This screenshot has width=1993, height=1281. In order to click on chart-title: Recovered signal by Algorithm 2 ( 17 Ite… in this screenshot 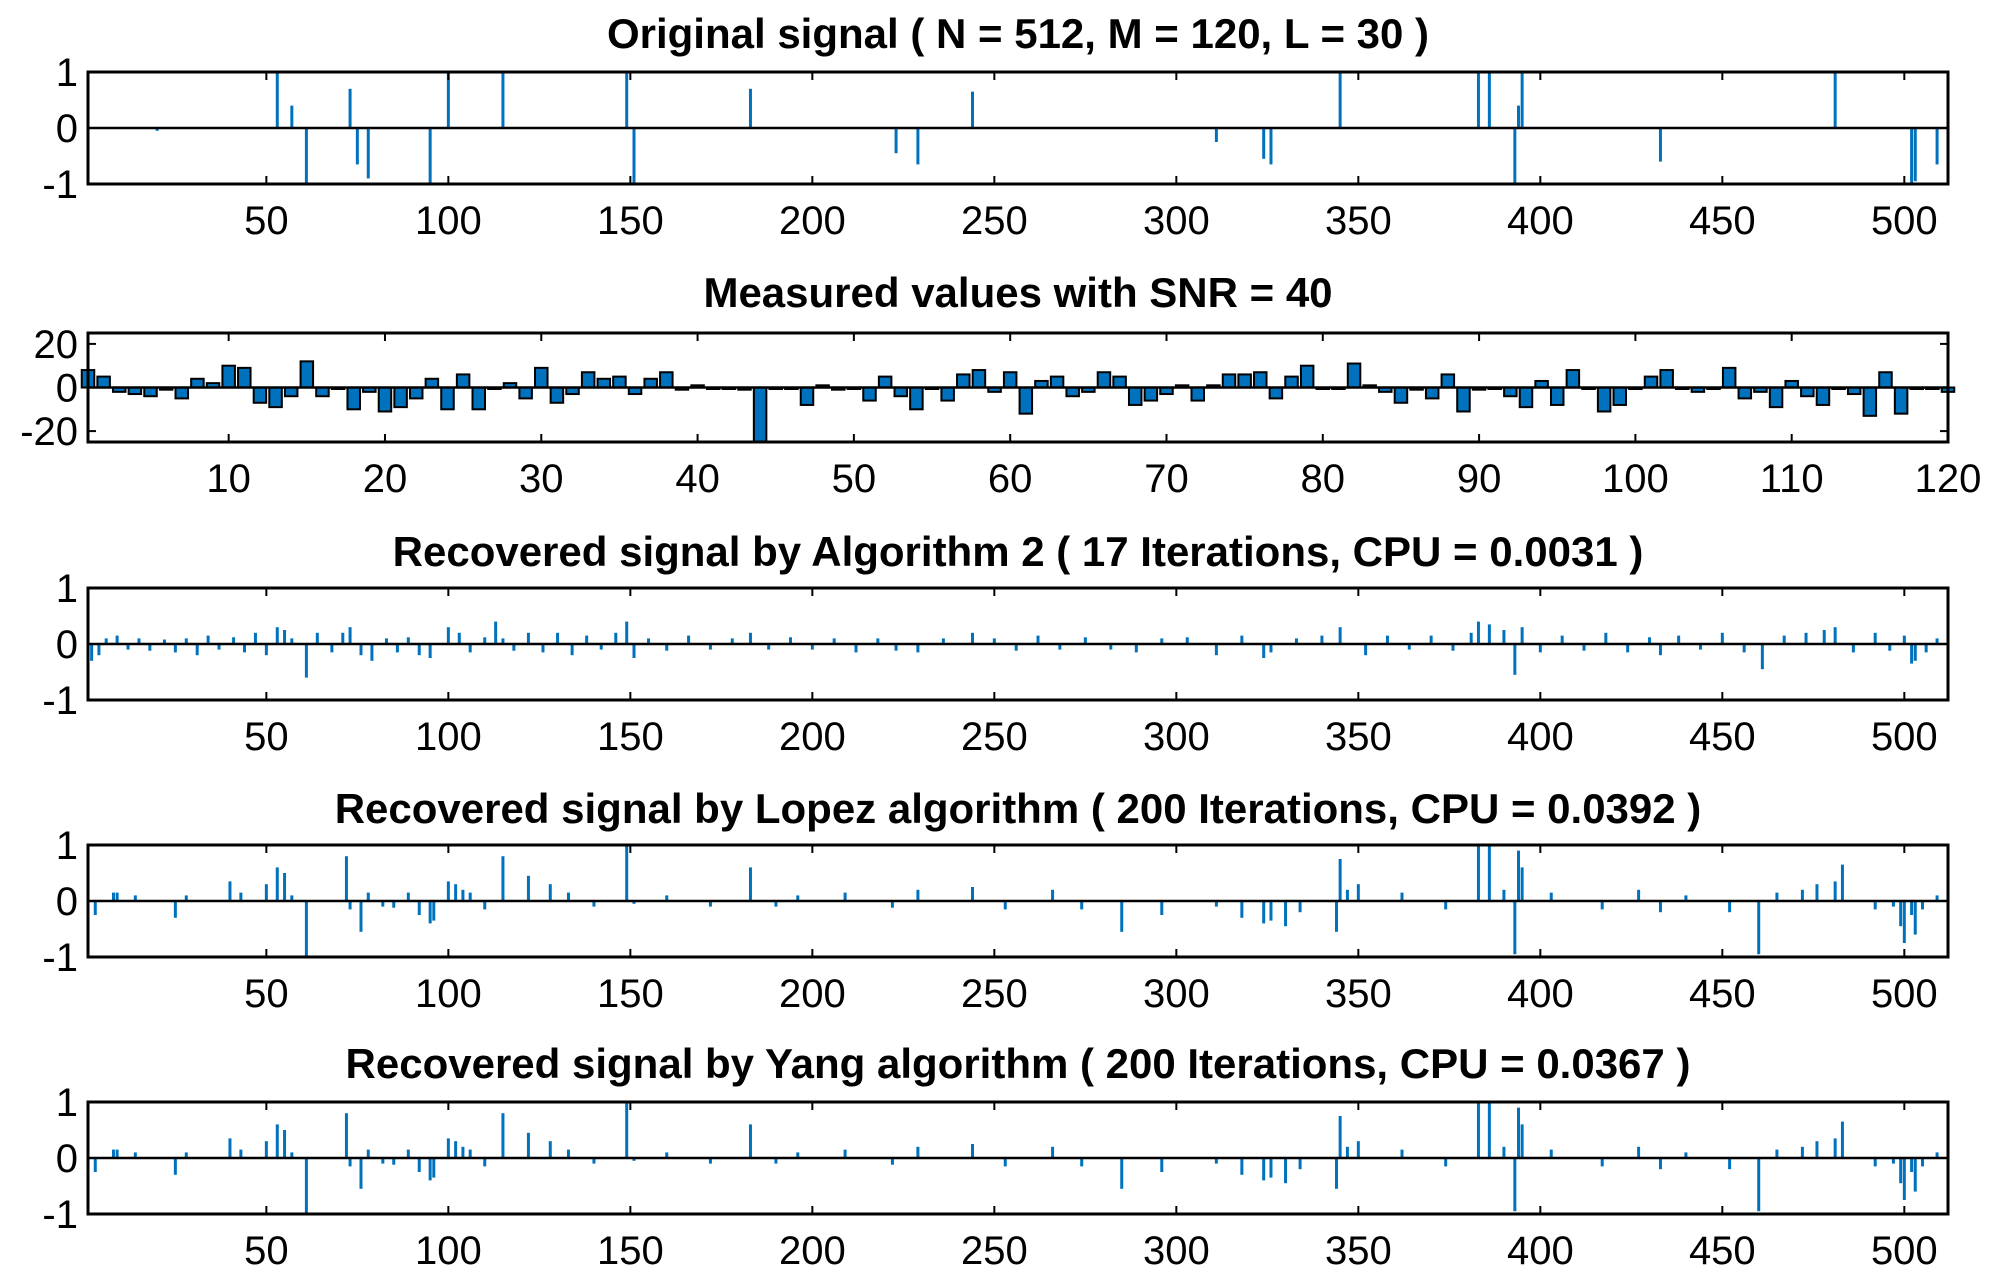, I will do `click(1018, 551)`.